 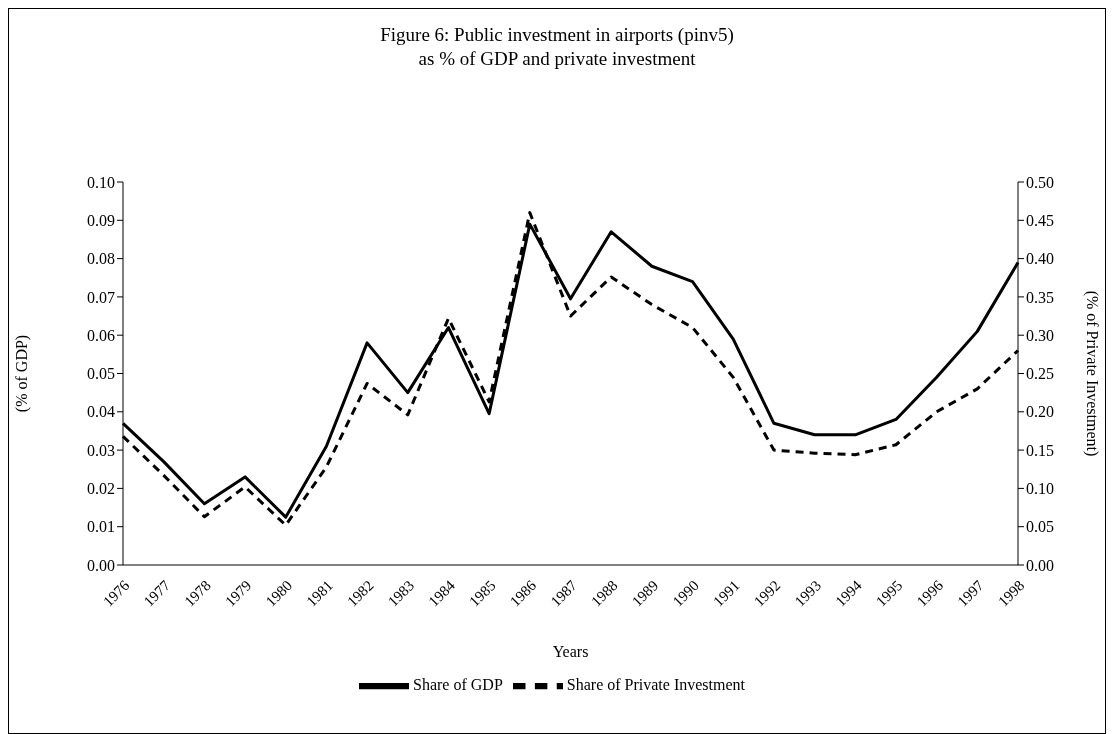 What do you see at coordinates (101, 450) in the screenshot?
I see `y-tick-label: 0.03` at bounding box center [101, 450].